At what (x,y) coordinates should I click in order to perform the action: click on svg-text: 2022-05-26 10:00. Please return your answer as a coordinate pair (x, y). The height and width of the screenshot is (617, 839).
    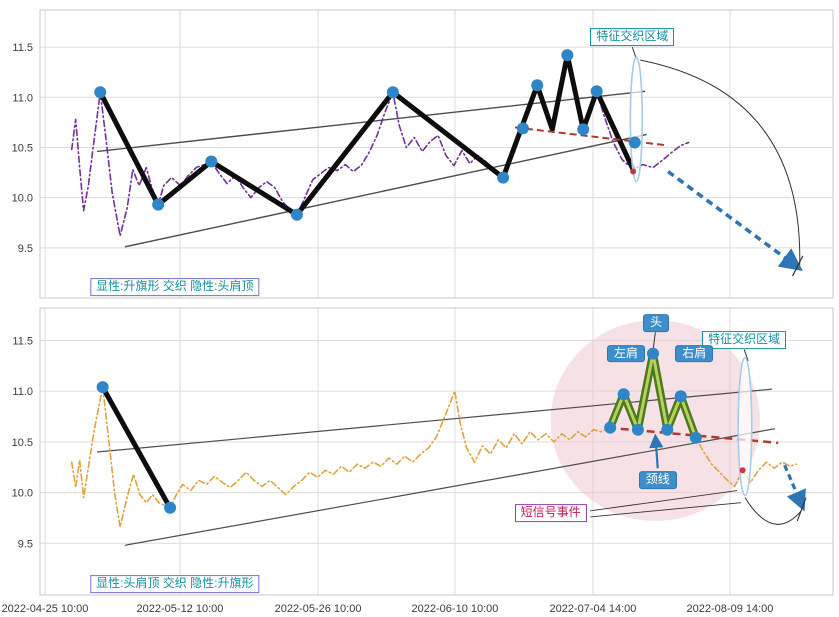
    Looking at the image, I should click on (318, 609).